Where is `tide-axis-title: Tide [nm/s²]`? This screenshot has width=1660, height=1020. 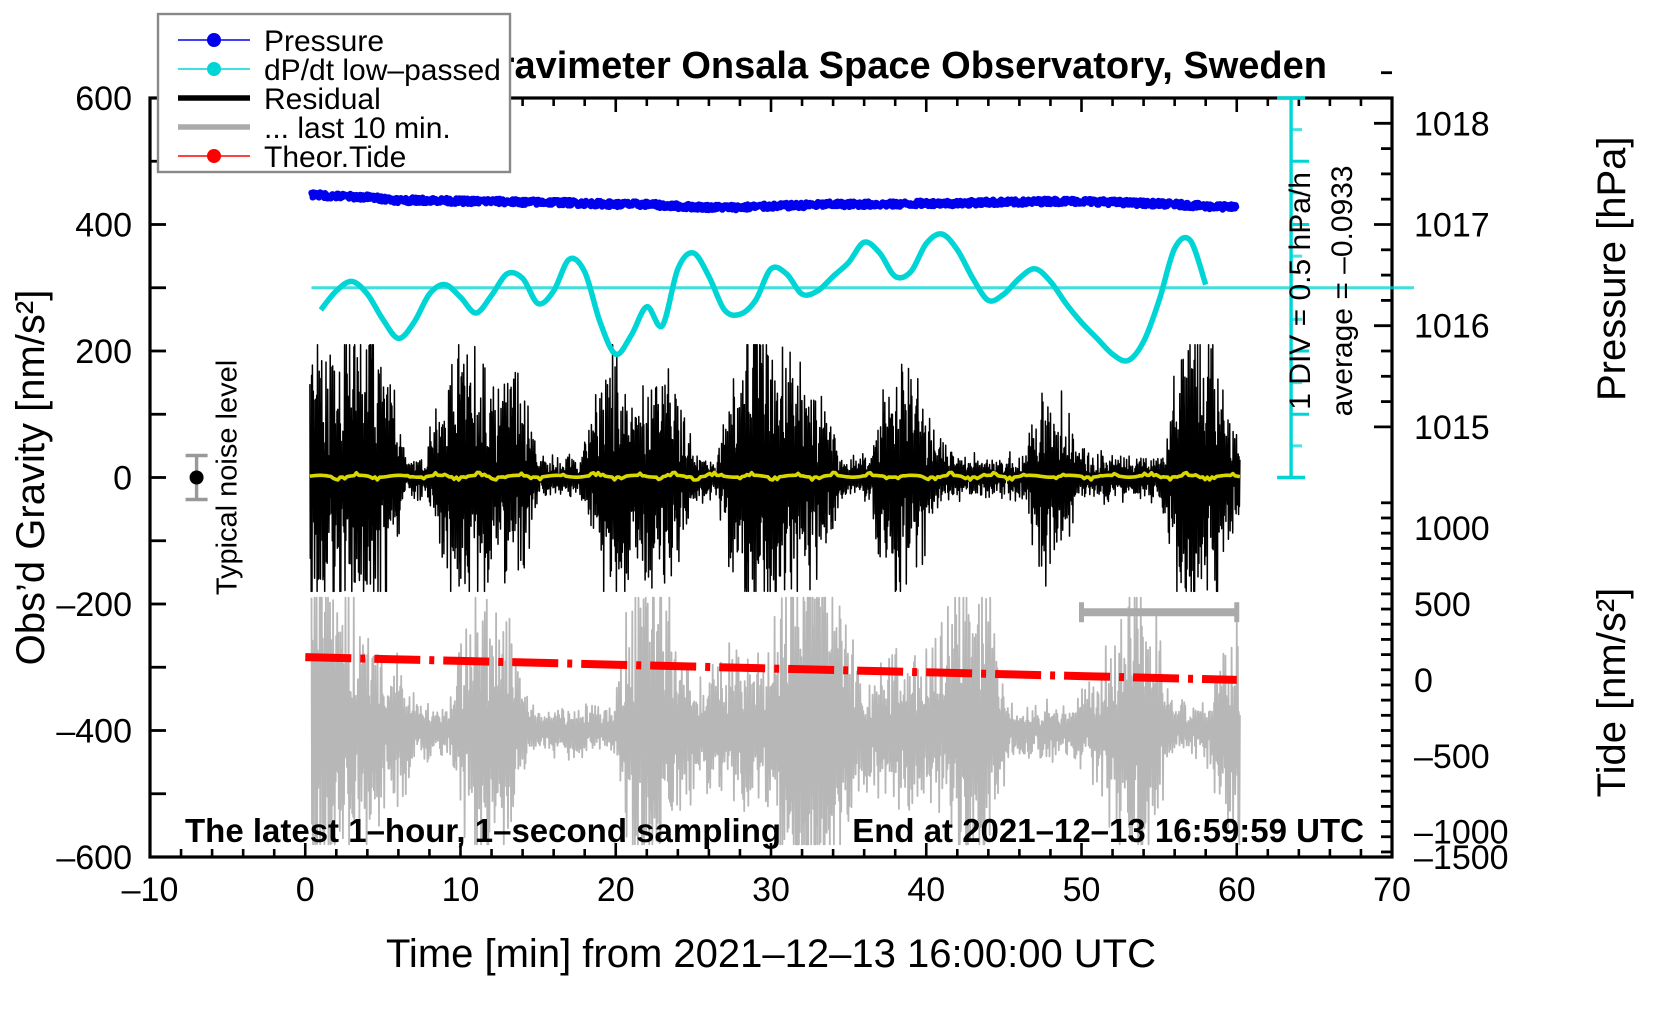 tide-axis-title: Tide [nm/s²] is located at coordinates (1612, 693).